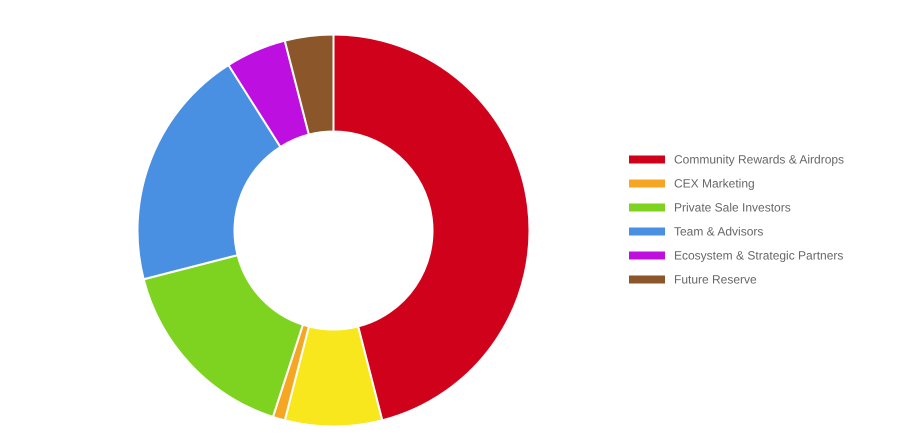  What do you see at coordinates (759, 255) in the screenshot?
I see `legend-label: Ecosystem & Strategic Partners` at bounding box center [759, 255].